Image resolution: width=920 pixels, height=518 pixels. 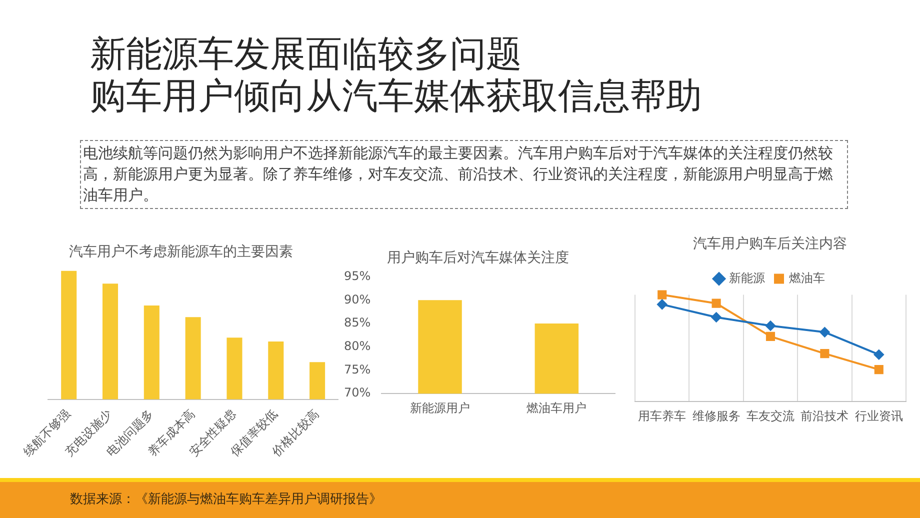 What do you see at coordinates (716, 415) in the screenshot?
I see `x-tick-label: 维修服务` at bounding box center [716, 415].